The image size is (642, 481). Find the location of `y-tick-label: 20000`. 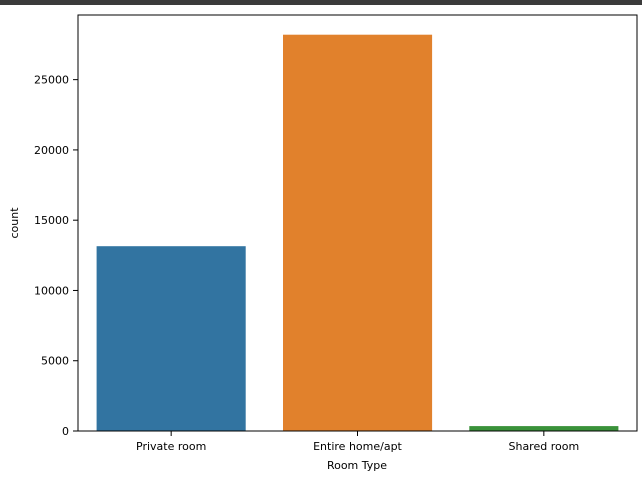

y-tick-label: 20000 is located at coordinates (51, 150).